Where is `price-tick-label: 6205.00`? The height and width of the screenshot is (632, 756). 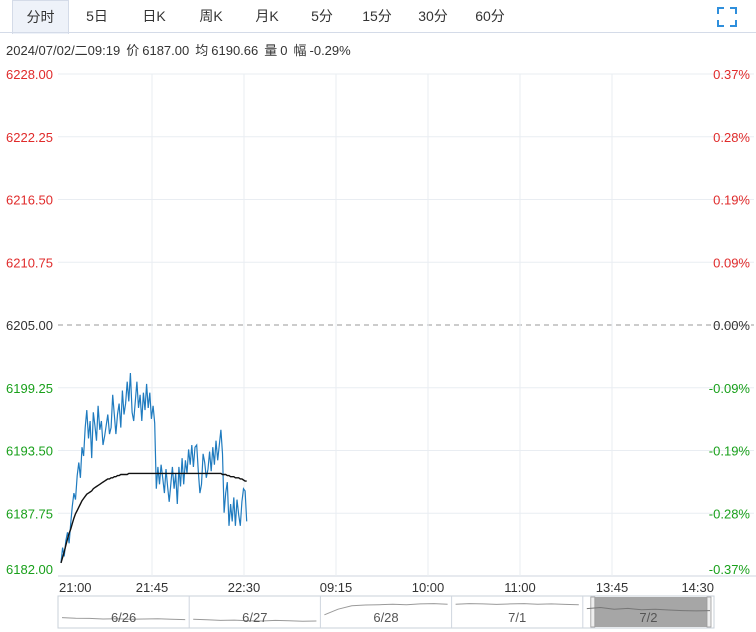
price-tick-label: 6205.00 is located at coordinates (29, 325).